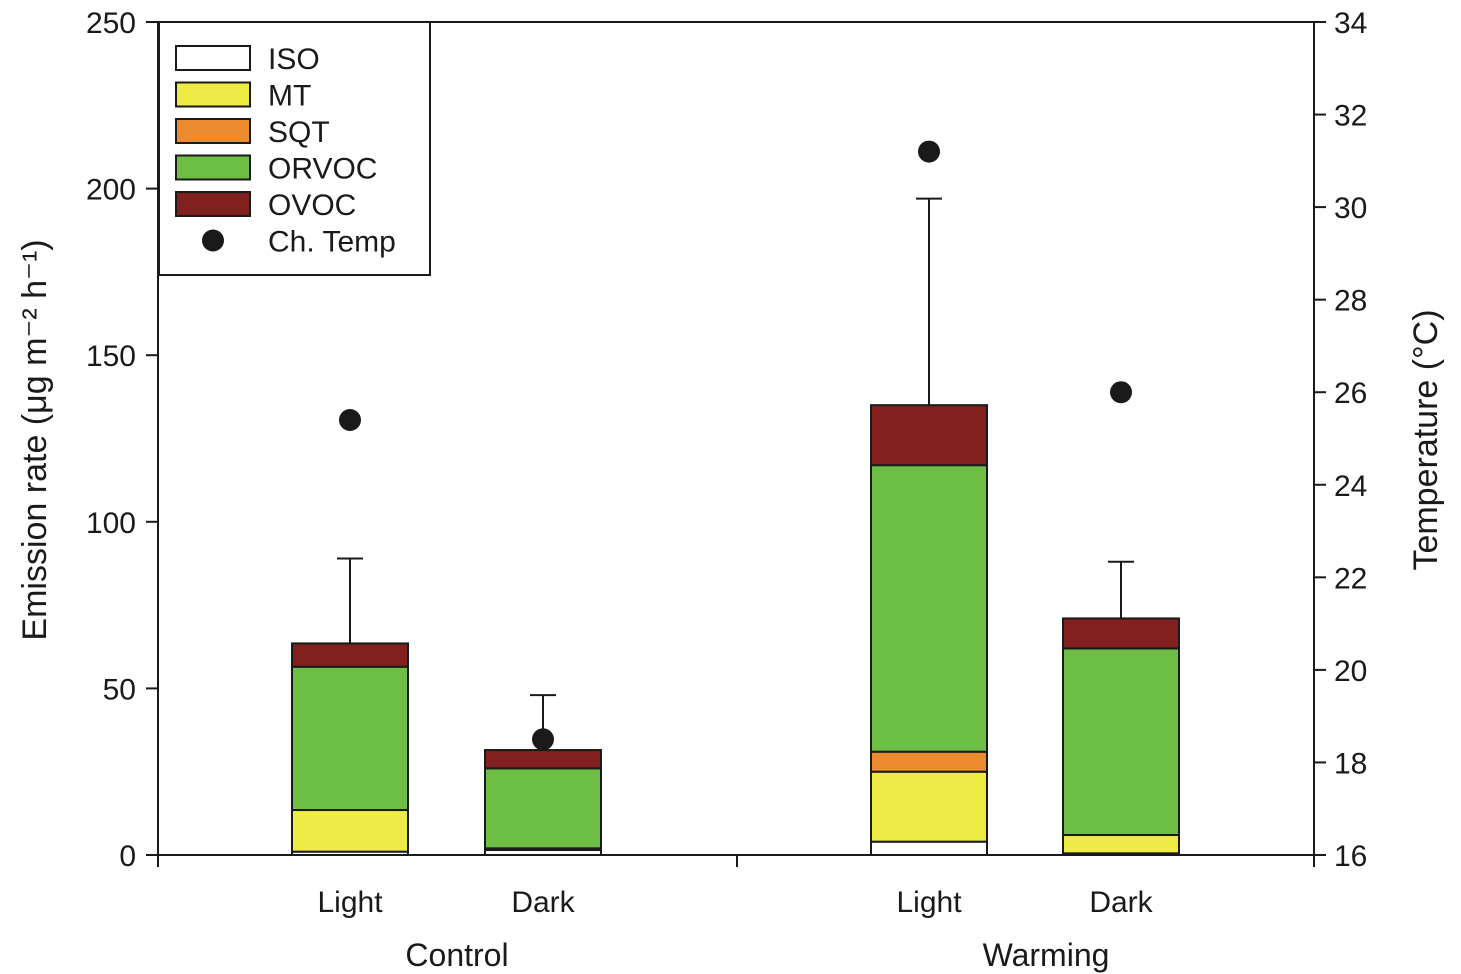 The width and height of the screenshot is (1461, 974). What do you see at coordinates (1350, 578) in the screenshot?
I see `y2-tick-label: 22` at bounding box center [1350, 578].